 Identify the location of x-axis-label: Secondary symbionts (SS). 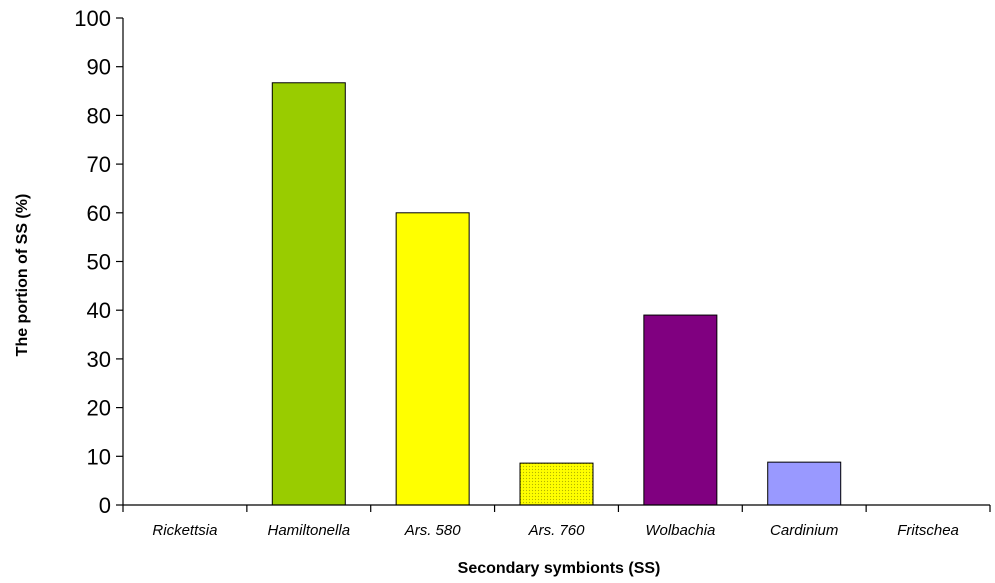
(559, 568).